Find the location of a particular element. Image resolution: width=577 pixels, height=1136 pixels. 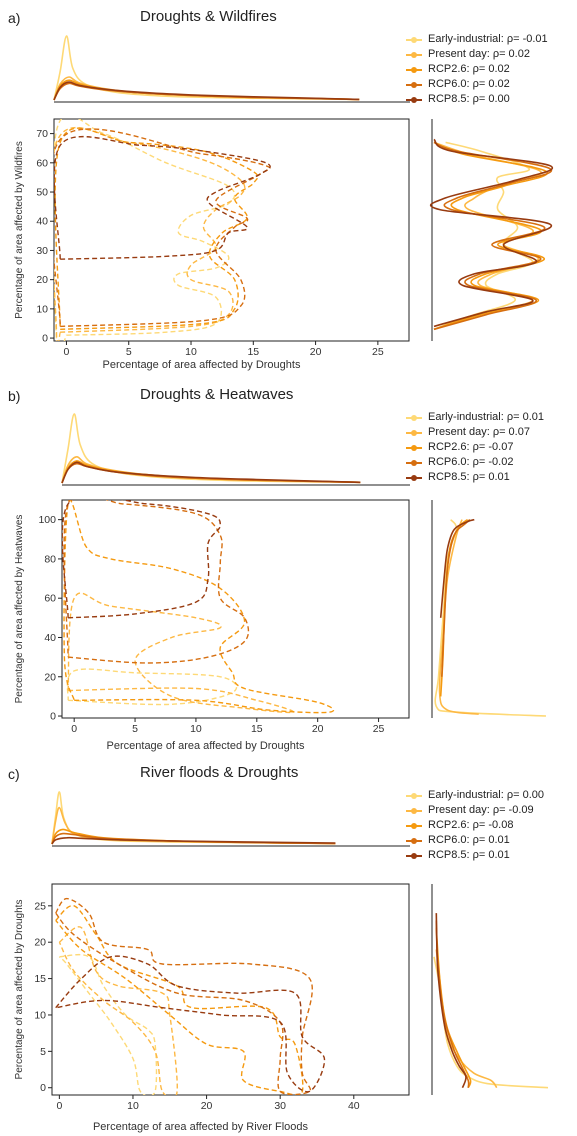

x-tick-label: 30 is located at coordinates (280, 1106).